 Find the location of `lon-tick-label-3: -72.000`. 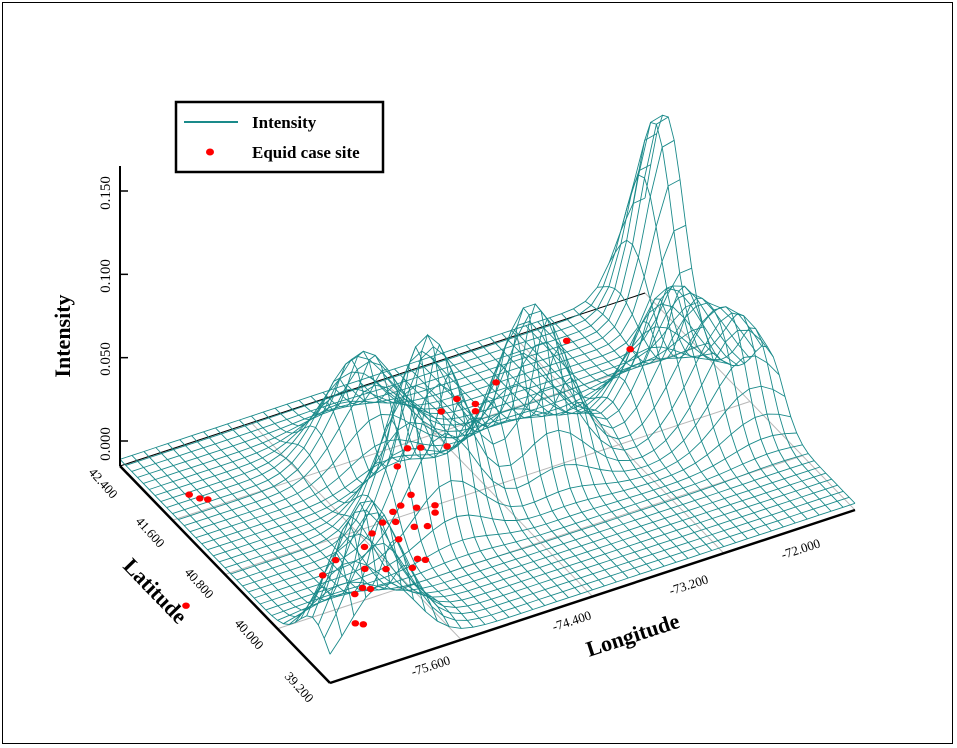

lon-tick-label-3: -72.000 is located at coordinates (800, 548).